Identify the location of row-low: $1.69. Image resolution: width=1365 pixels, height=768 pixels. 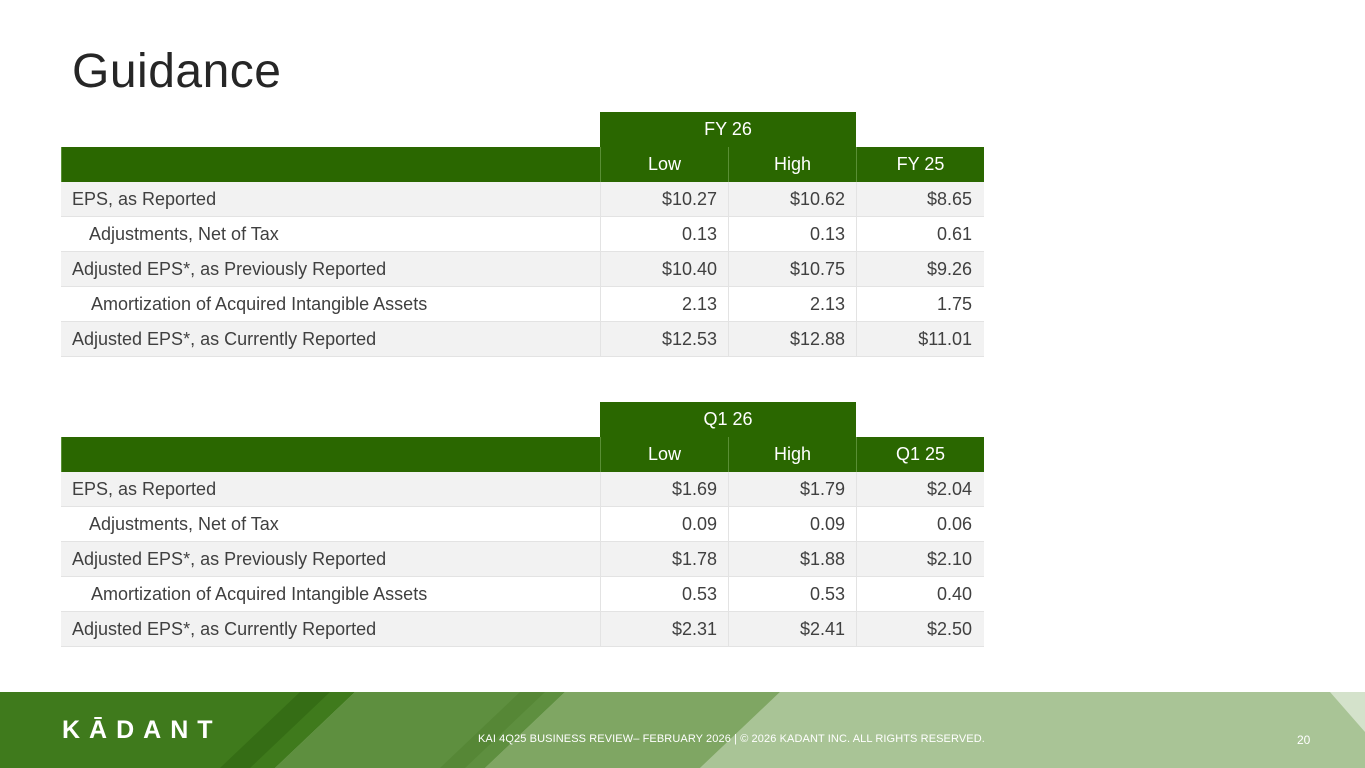
(664, 489).